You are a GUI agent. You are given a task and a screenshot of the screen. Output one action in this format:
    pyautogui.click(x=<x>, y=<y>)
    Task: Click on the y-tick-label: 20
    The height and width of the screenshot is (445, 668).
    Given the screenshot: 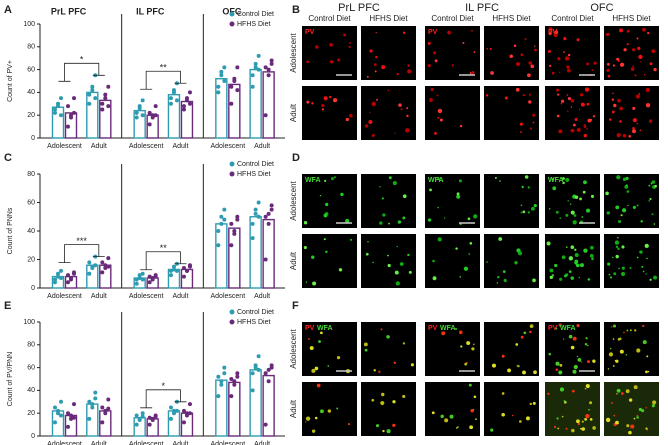 What is the action you would take?
    pyautogui.click(x=31, y=413)
    